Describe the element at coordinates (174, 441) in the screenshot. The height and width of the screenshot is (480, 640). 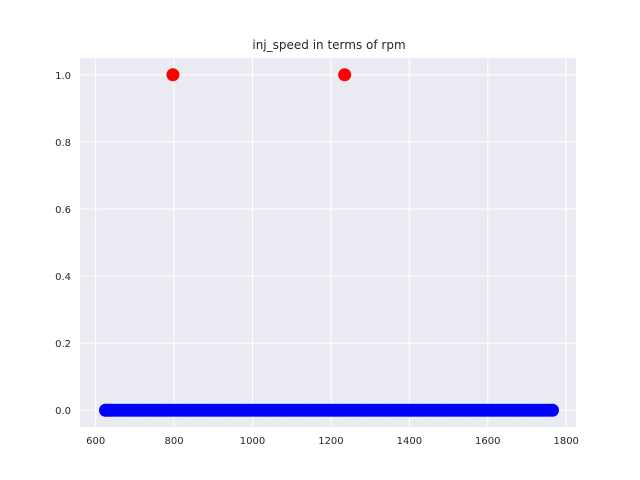
I see `x-tick-label: 800` at that location.